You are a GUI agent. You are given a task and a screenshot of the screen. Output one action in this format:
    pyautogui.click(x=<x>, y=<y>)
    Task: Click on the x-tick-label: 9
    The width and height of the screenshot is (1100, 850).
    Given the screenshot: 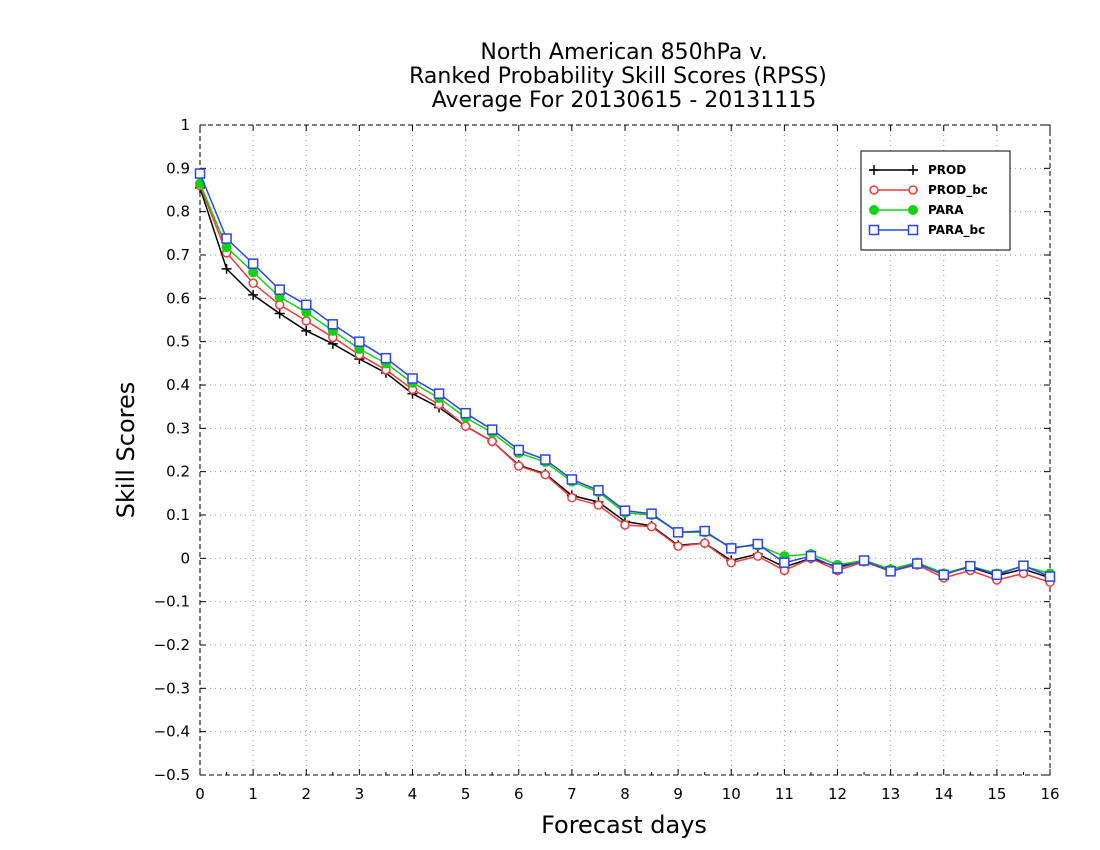 What is the action you would take?
    pyautogui.click(x=678, y=794)
    